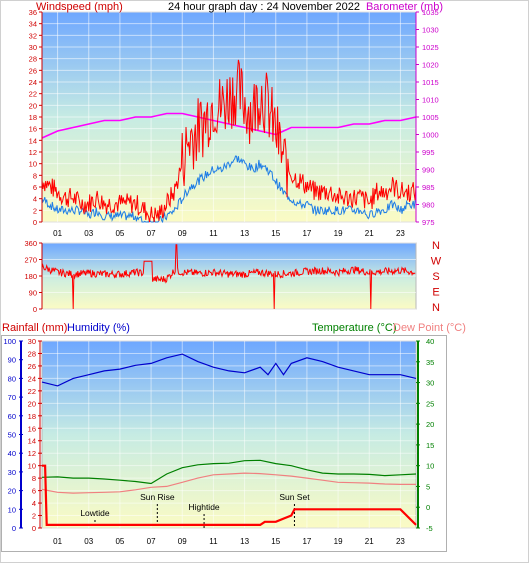 Image resolution: width=529 pixels, height=563 pixels. What do you see at coordinates (203, 507) in the screenshot?
I see `annotation-label: Hightide` at bounding box center [203, 507].